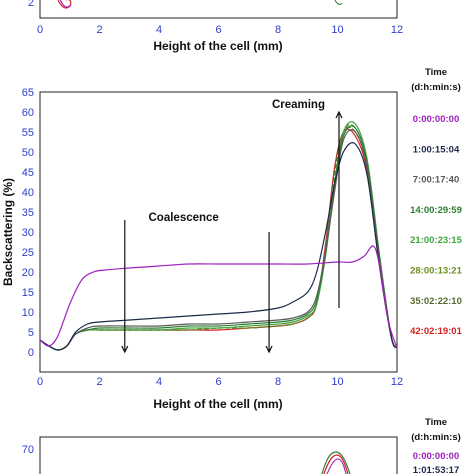  What do you see at coordinates (40, 382) in the screenshot?
I see `x-tick-label: 0` at bounding box center [40, 382].